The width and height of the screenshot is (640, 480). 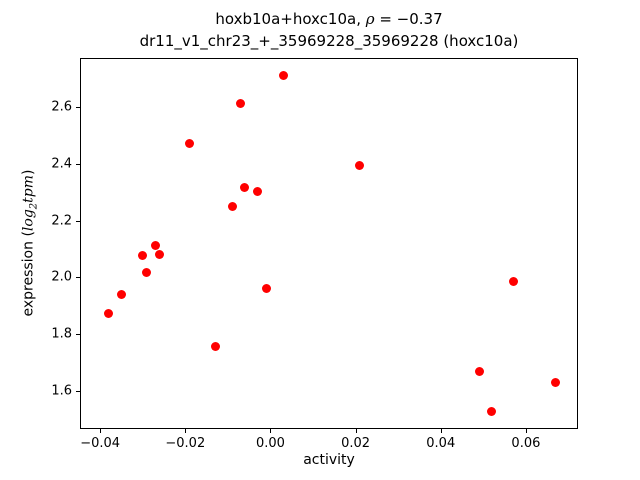 What do you see at coordinates (526, 443) in the screenshot?
I see `x-tick-label: 0.06` at bounding box center [526, 443].